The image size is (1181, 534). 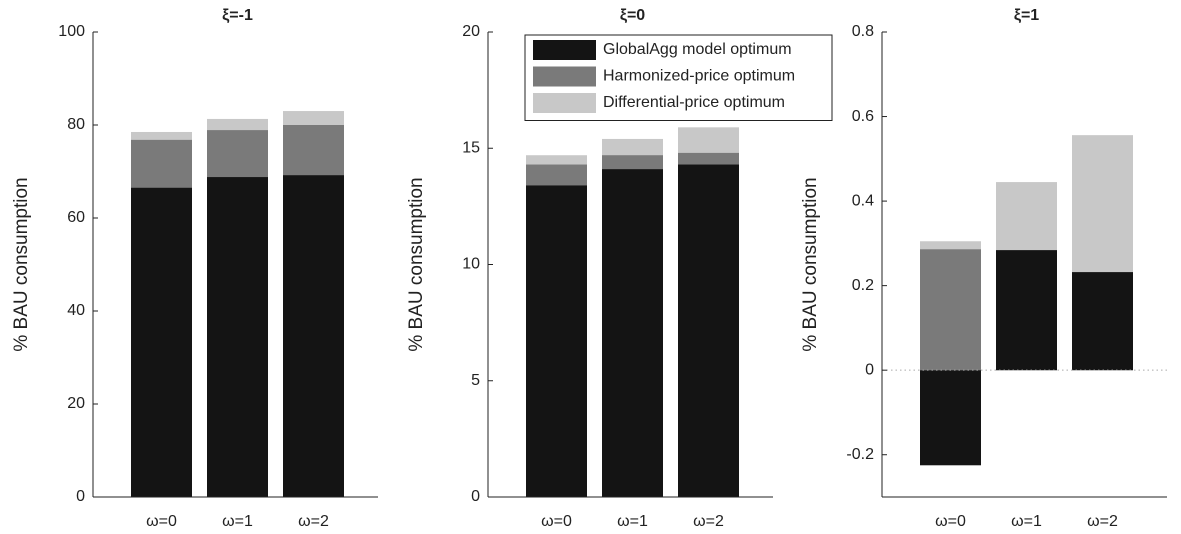 What do you see at coordinates (863, 31) in the screenshot?
I see `y-tick-label: 0.8` at bounding box center [863, 31].